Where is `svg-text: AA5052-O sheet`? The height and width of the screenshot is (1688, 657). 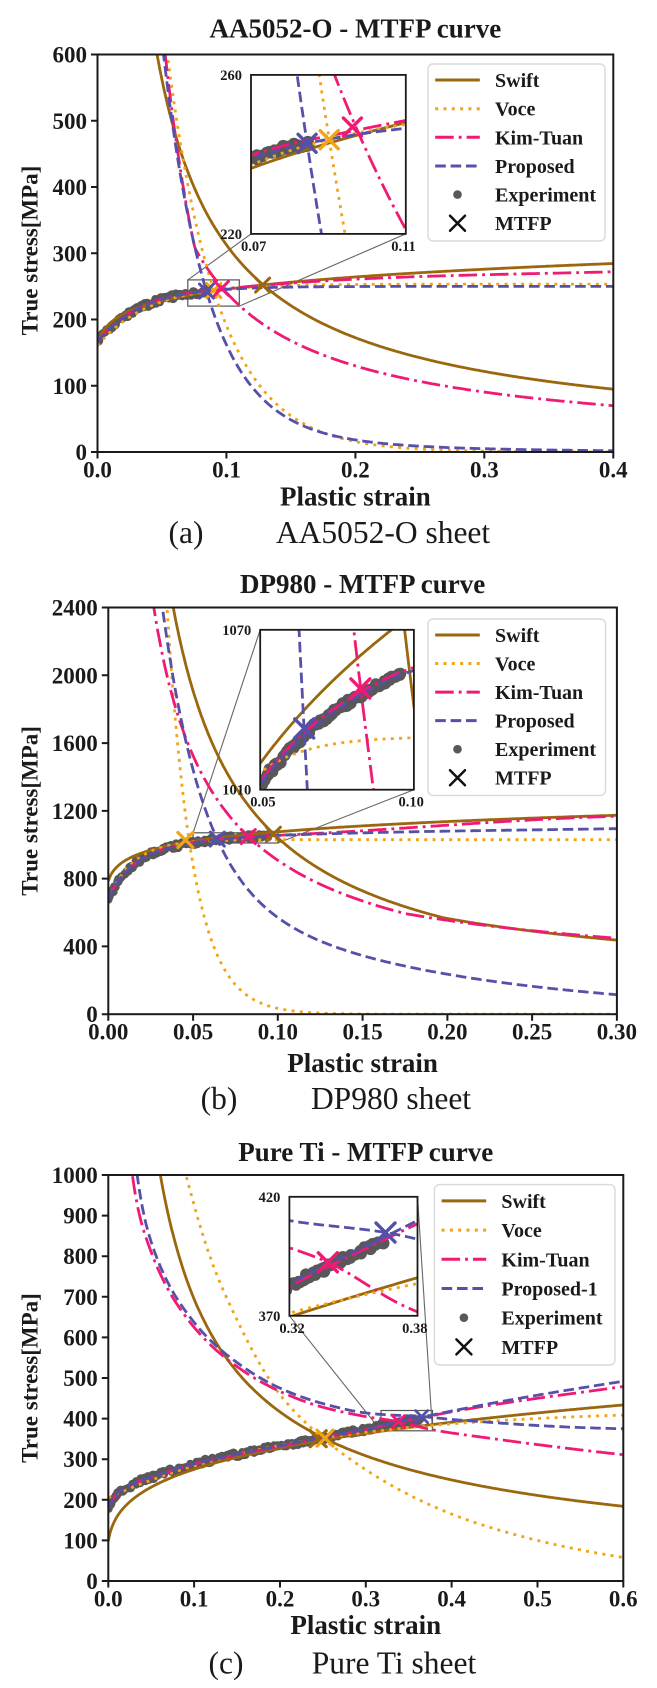
svg-text: AA5052-O sheet is located at coordinates (383, 532).